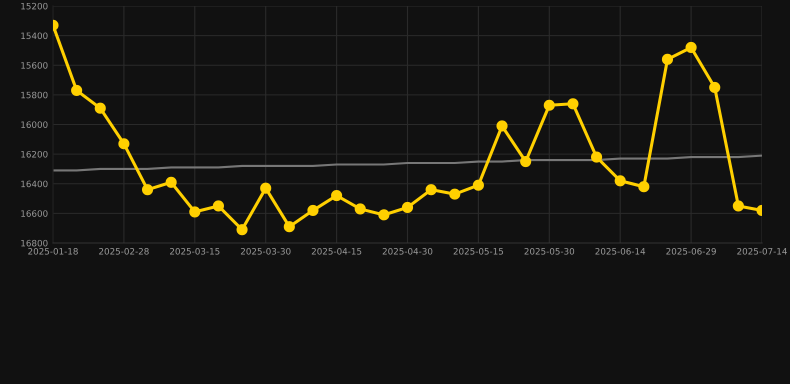  Describe the element at coordinates (337, 251) in the screenshot. I see `x-tick-label: 2025-04-15` at that location.